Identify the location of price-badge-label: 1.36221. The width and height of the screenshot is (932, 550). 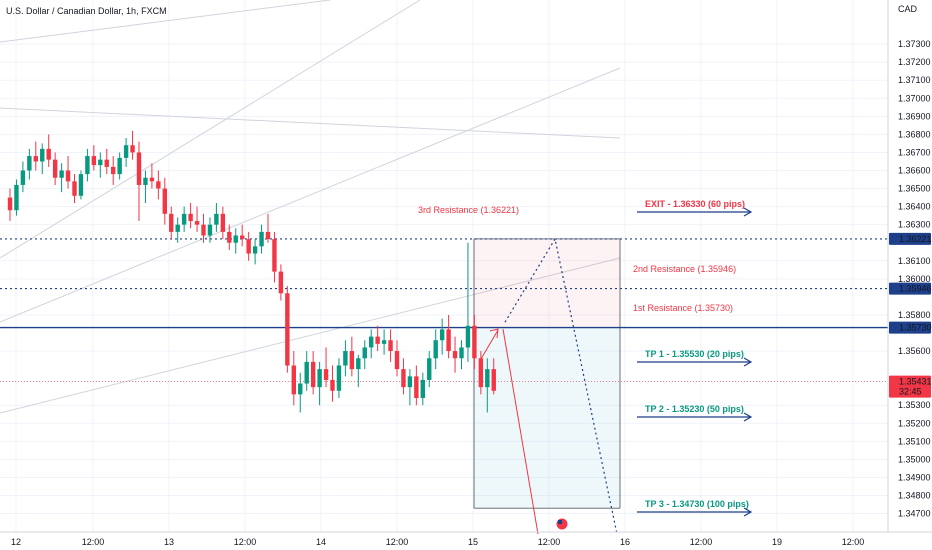
(915, 239).